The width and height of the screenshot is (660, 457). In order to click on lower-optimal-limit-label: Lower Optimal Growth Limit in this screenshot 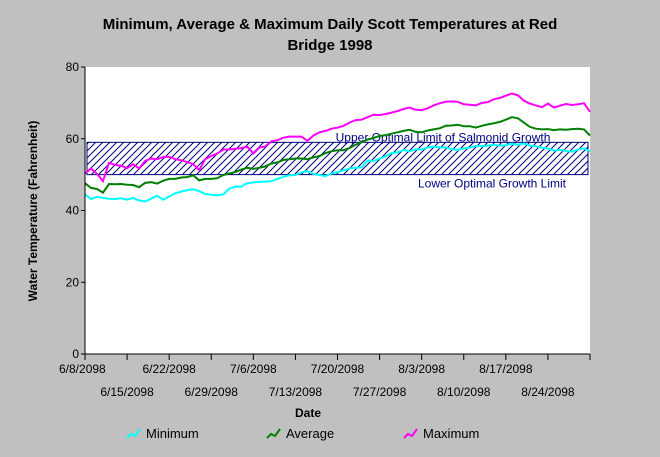, I will do `click(492, 184)`.